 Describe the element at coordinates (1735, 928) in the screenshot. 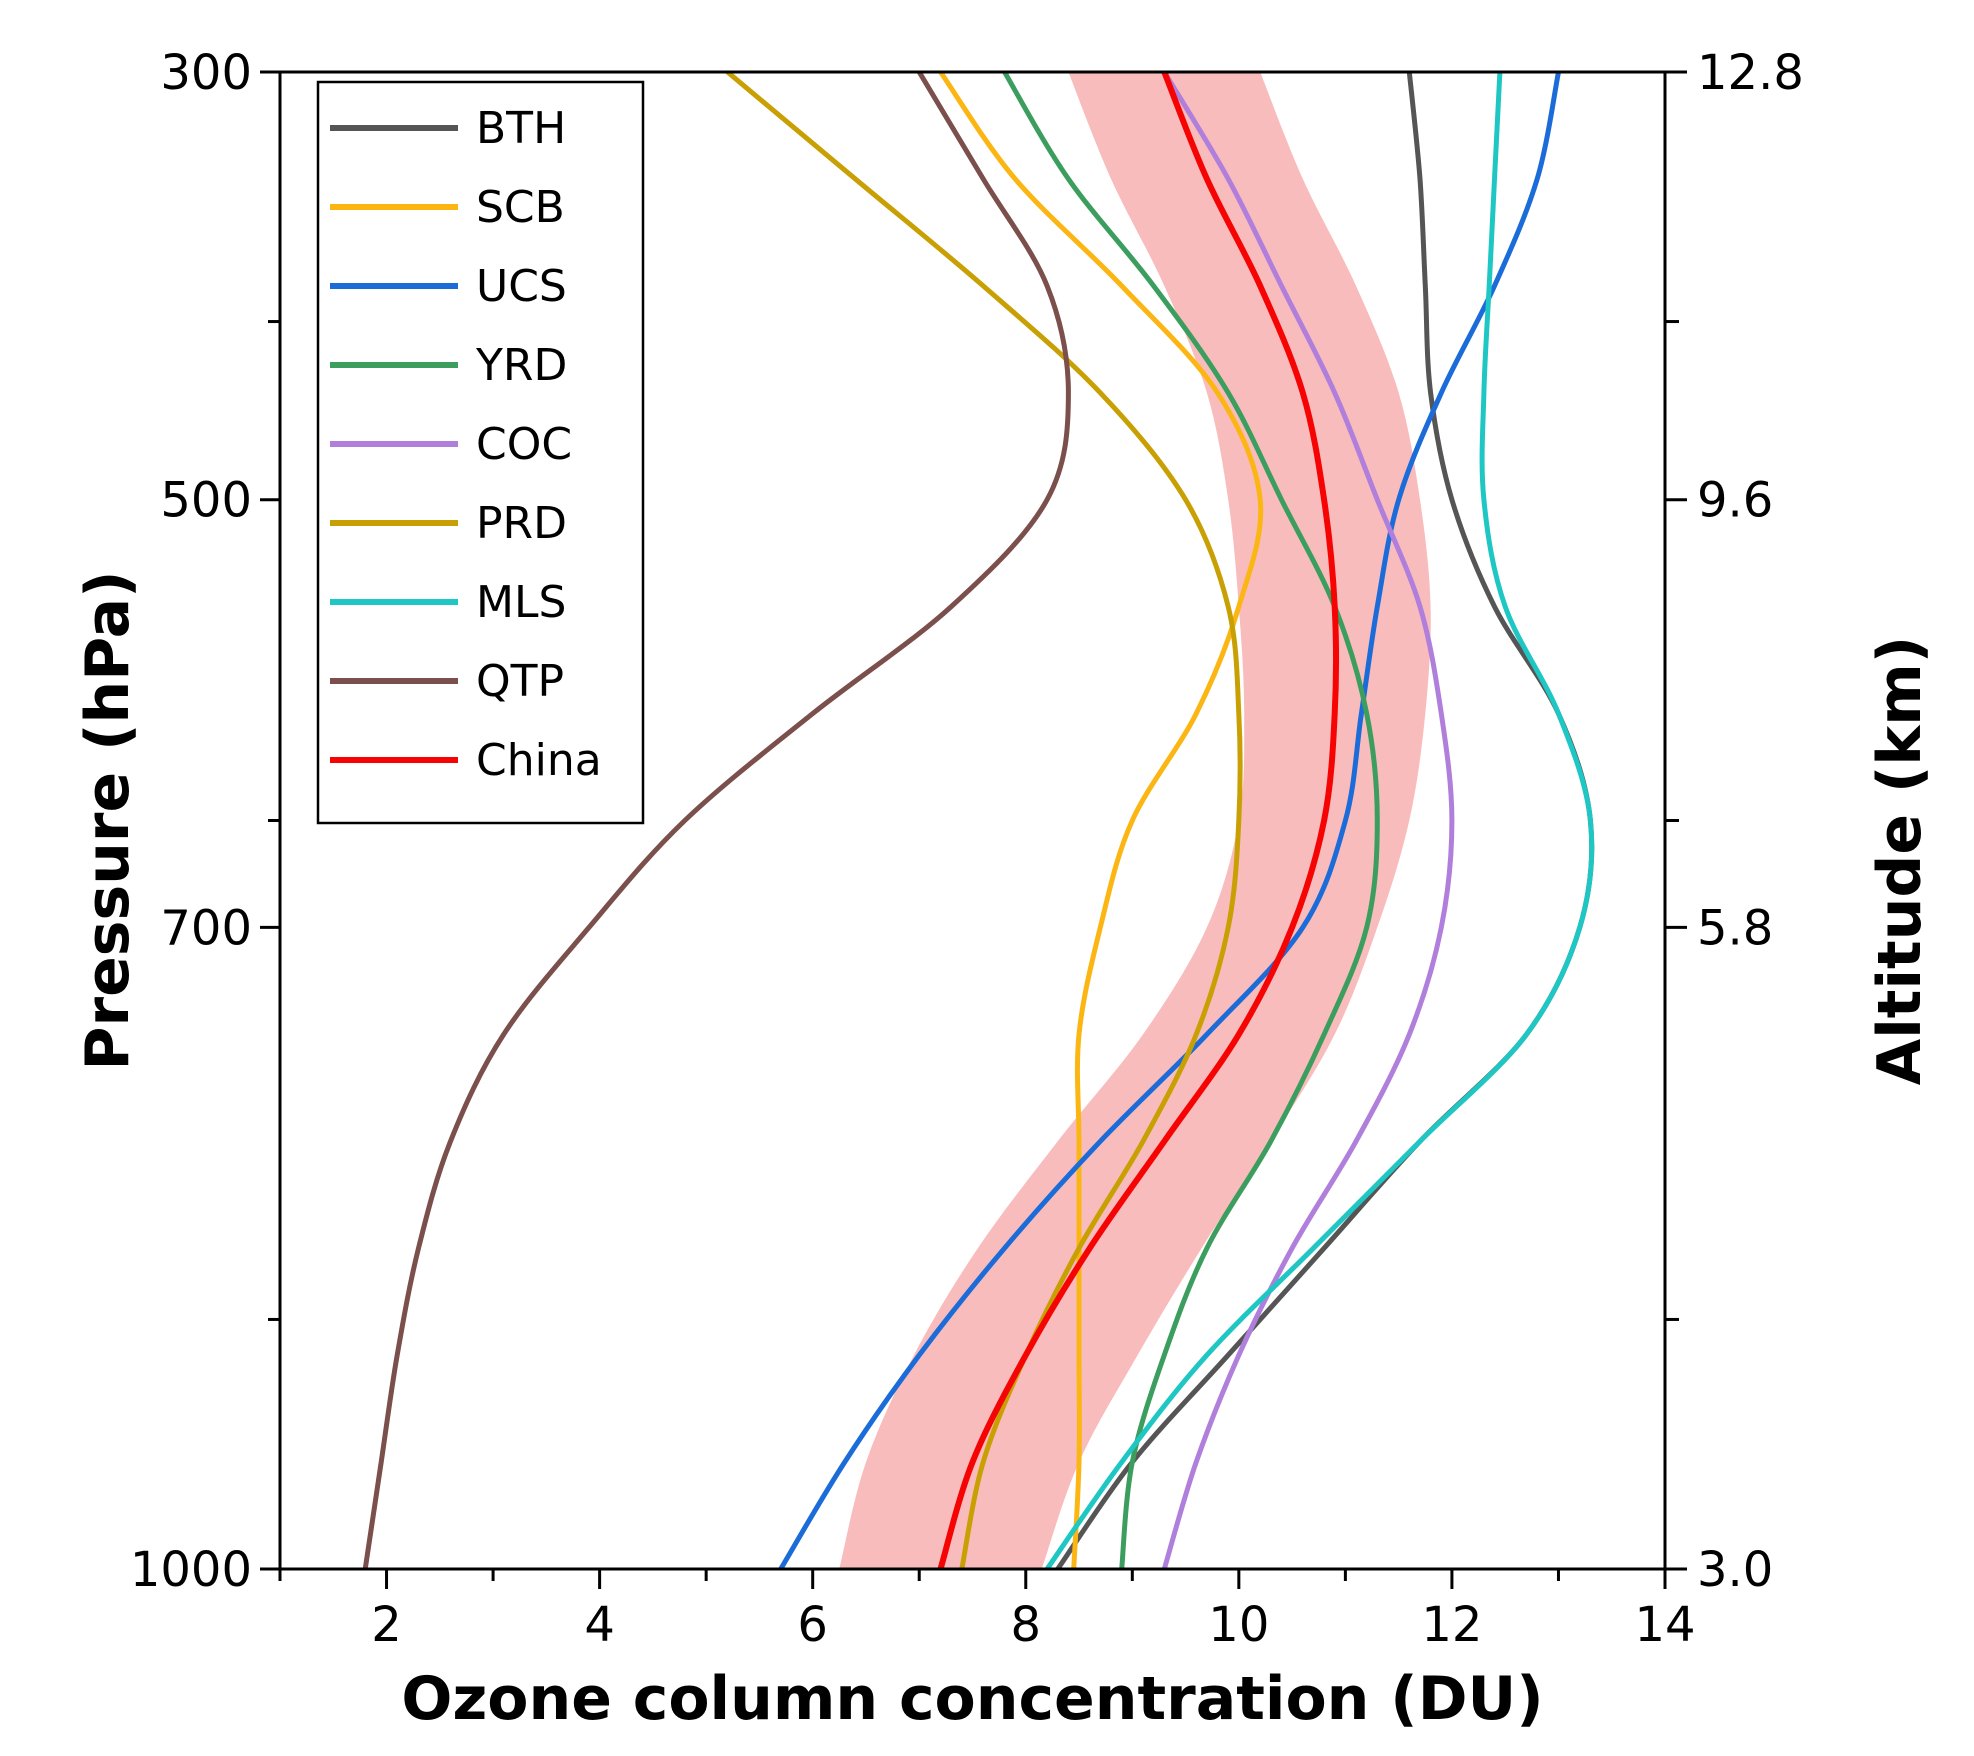

I see `y2-tick-label: 5.8` at that location.